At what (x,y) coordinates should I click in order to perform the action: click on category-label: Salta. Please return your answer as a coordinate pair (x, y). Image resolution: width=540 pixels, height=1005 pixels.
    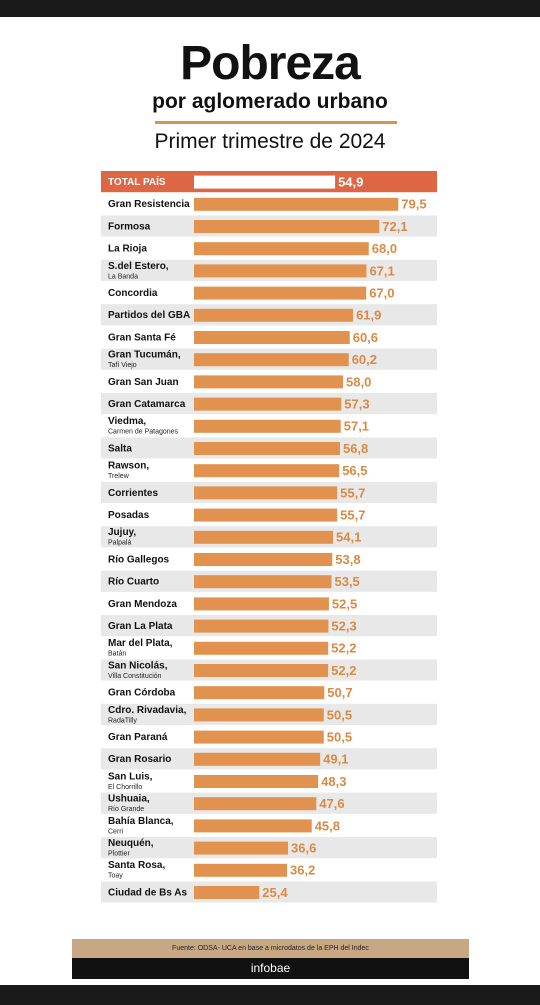
    Looking at the image, I should click on (120, 448).